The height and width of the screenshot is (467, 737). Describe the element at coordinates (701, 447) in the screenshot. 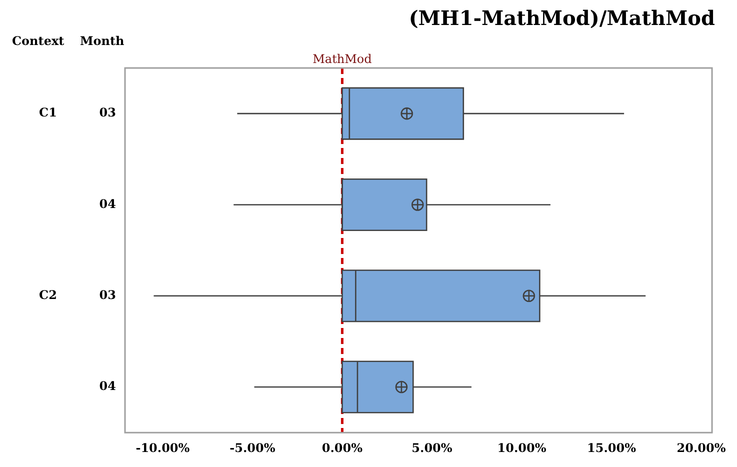

I see `x-tick-label: 20.00%` at that location.